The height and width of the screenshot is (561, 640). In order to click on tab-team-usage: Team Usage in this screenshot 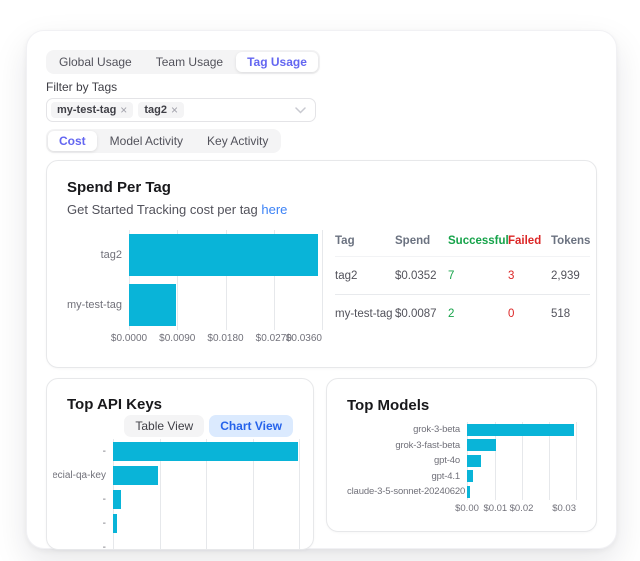, I will do `click(189, 62)`.